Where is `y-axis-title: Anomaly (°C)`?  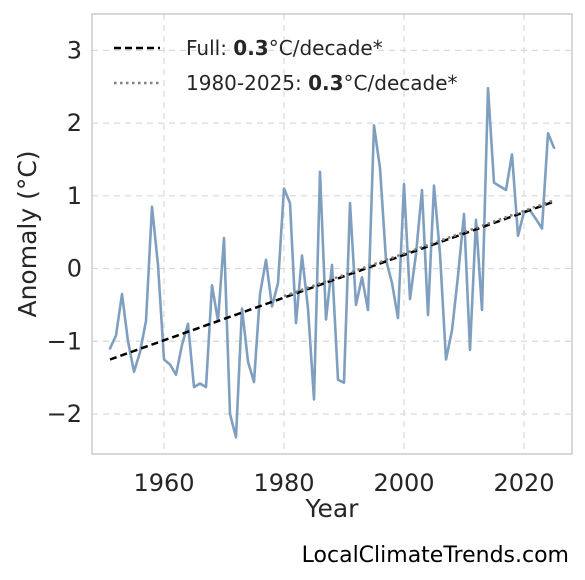
y-axis-title: Anomaly (°C) is located at coordinates (27, 233).